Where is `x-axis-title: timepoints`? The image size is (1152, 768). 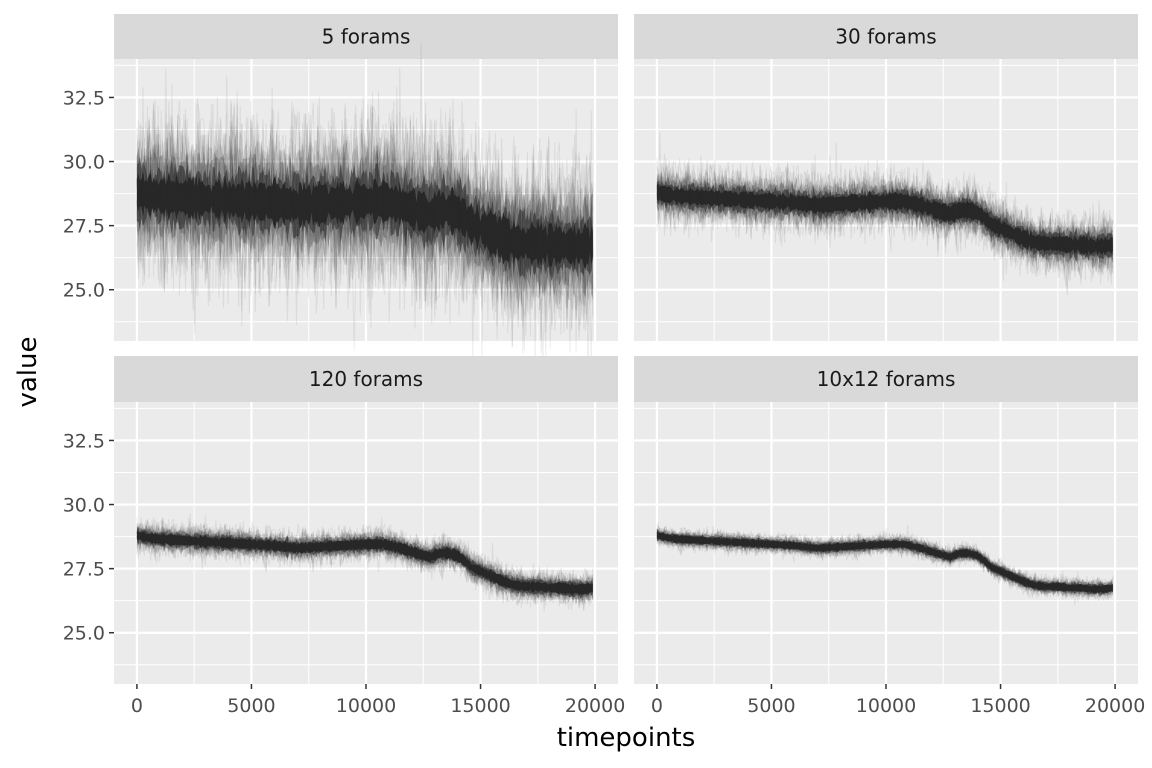
x-axis-title: timepoints is located at coordinates (626, 738).